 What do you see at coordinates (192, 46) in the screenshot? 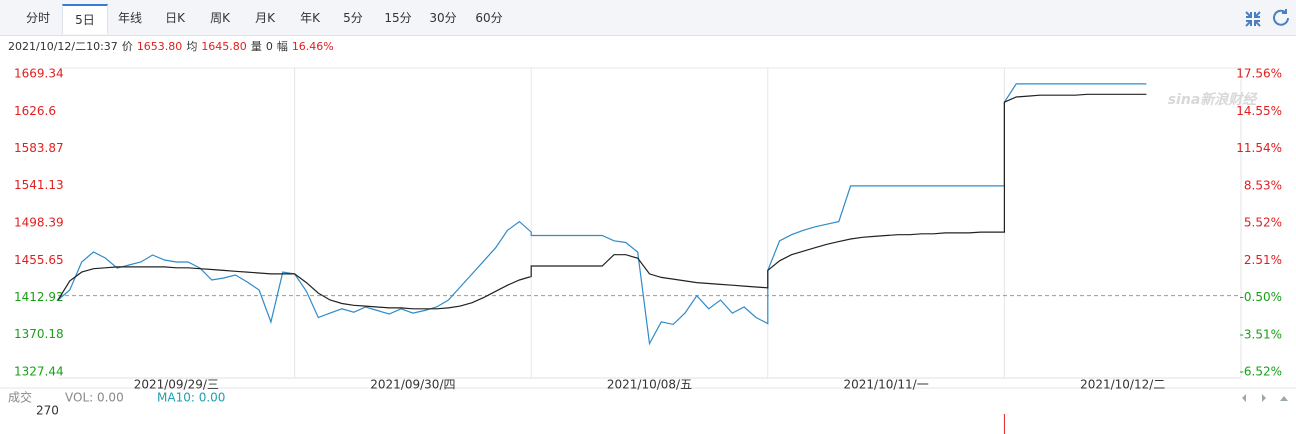
I see `info-item: 均` at bounding box center [192, 46].